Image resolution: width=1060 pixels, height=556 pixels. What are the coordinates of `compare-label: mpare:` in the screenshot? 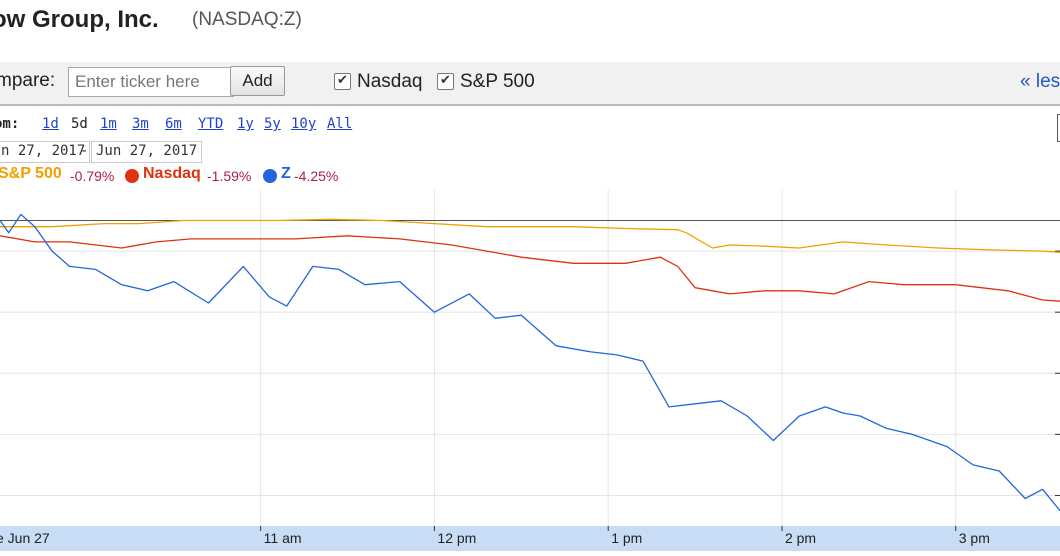 It's located at (28, 80).